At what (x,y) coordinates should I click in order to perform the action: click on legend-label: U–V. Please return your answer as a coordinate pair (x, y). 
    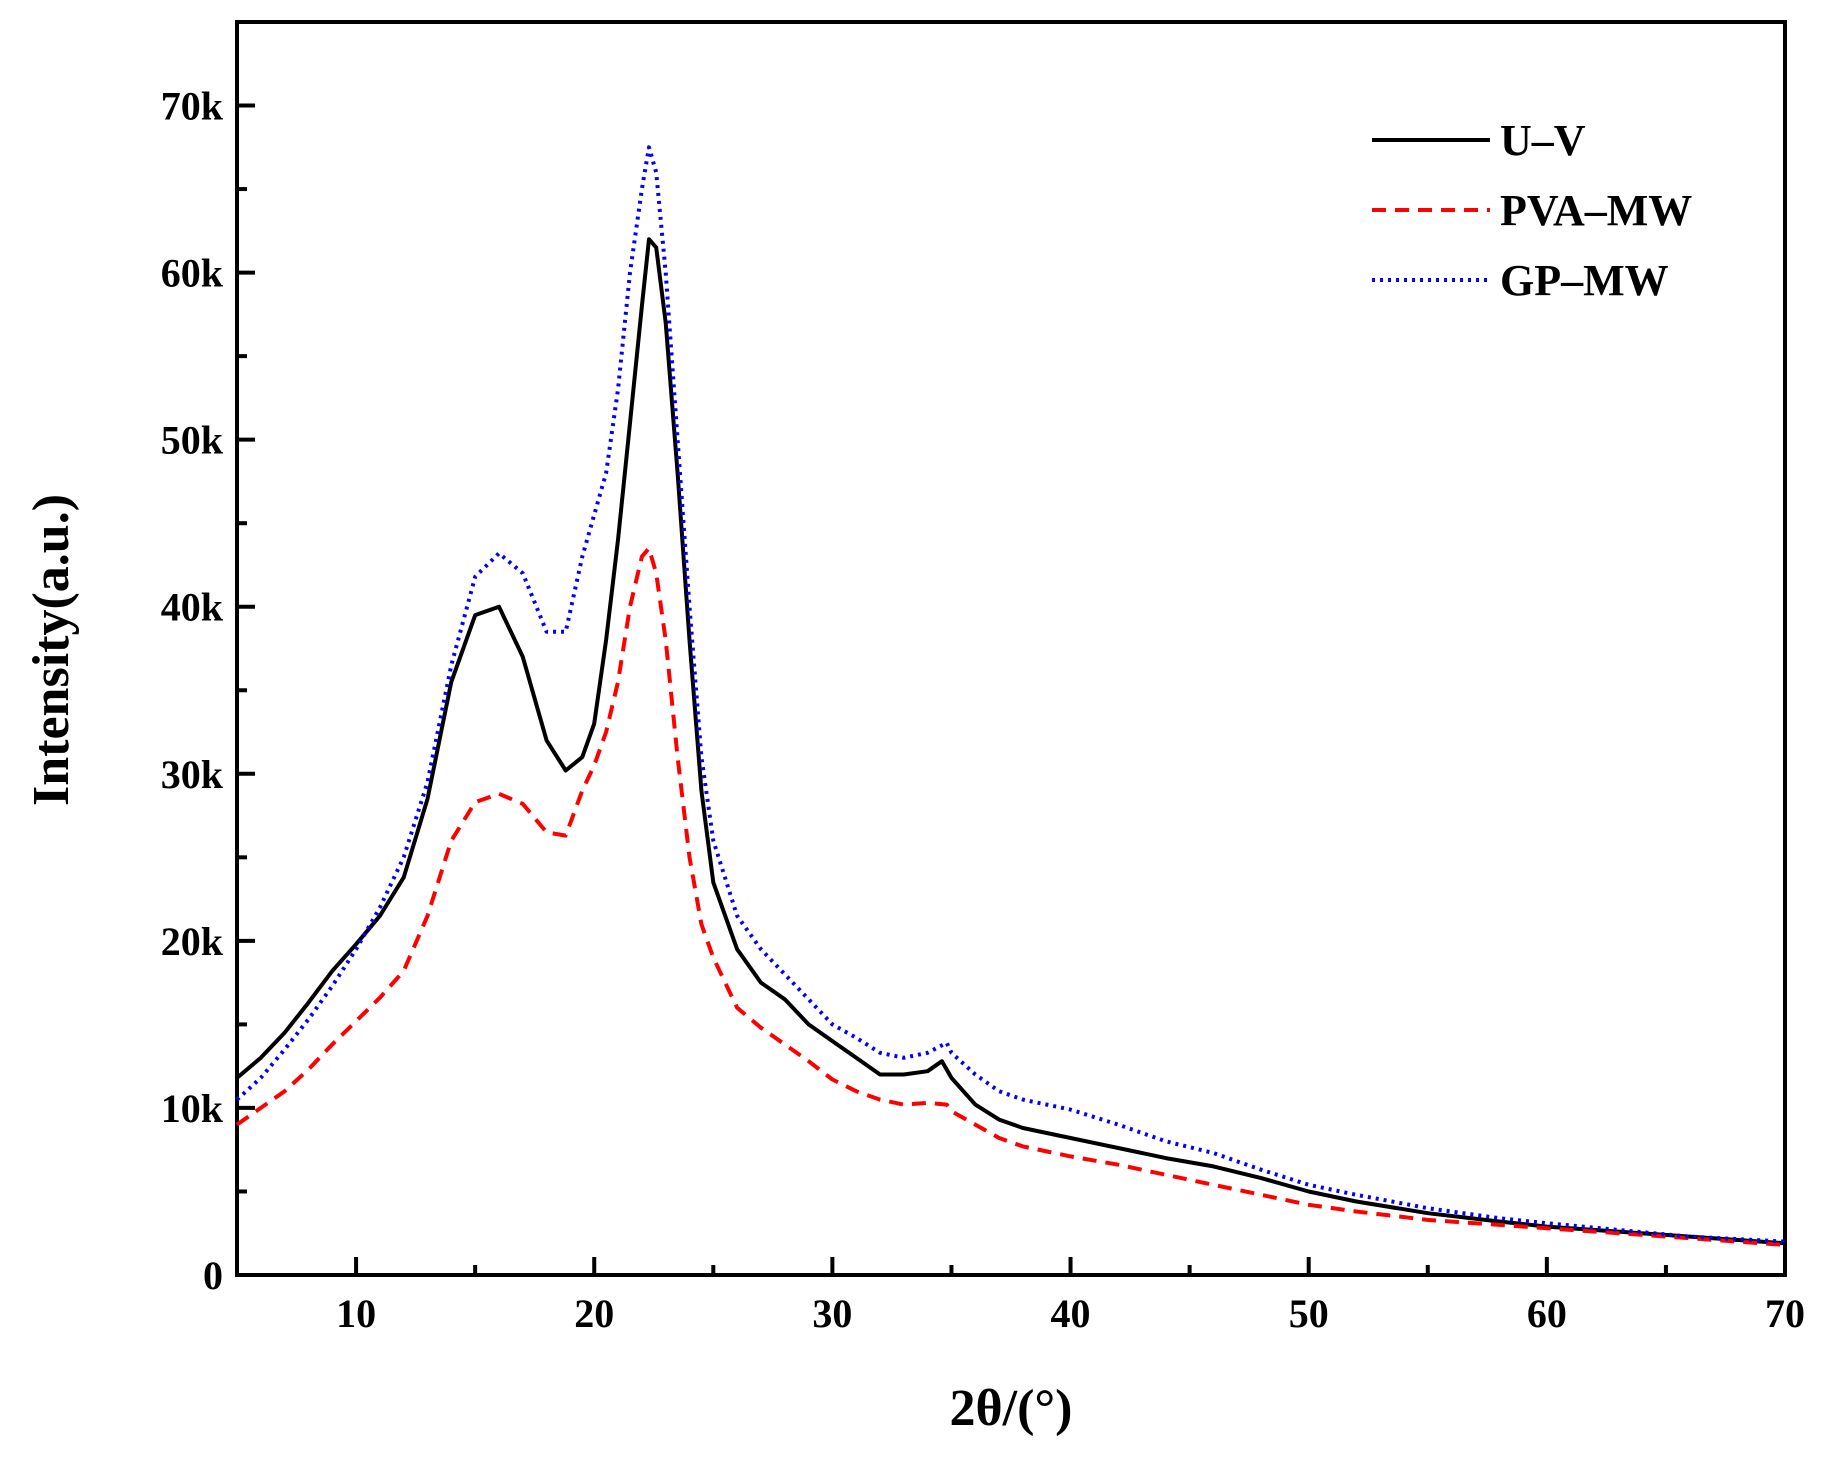
    Looking at the image, I should click on (1543, 140).